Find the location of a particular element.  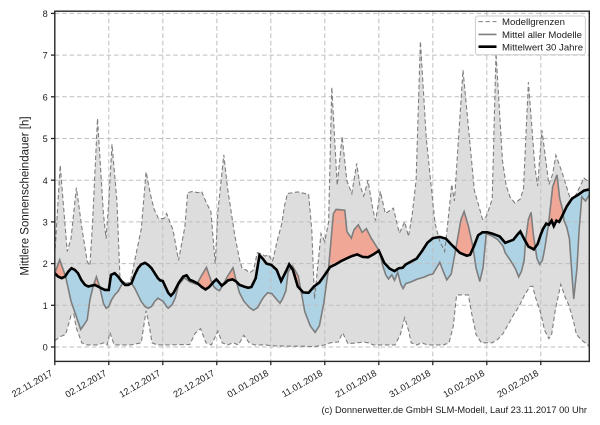

svg-text: 0 is located at coordinates (45, 348).